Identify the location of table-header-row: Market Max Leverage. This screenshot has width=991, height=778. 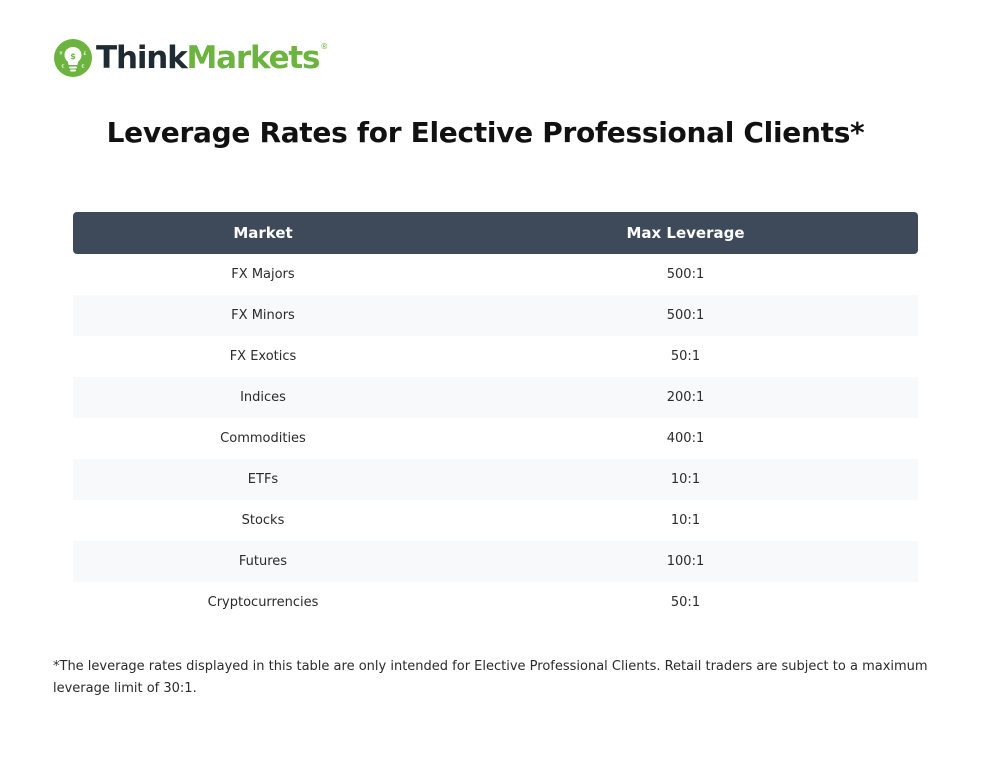
(495, 233).